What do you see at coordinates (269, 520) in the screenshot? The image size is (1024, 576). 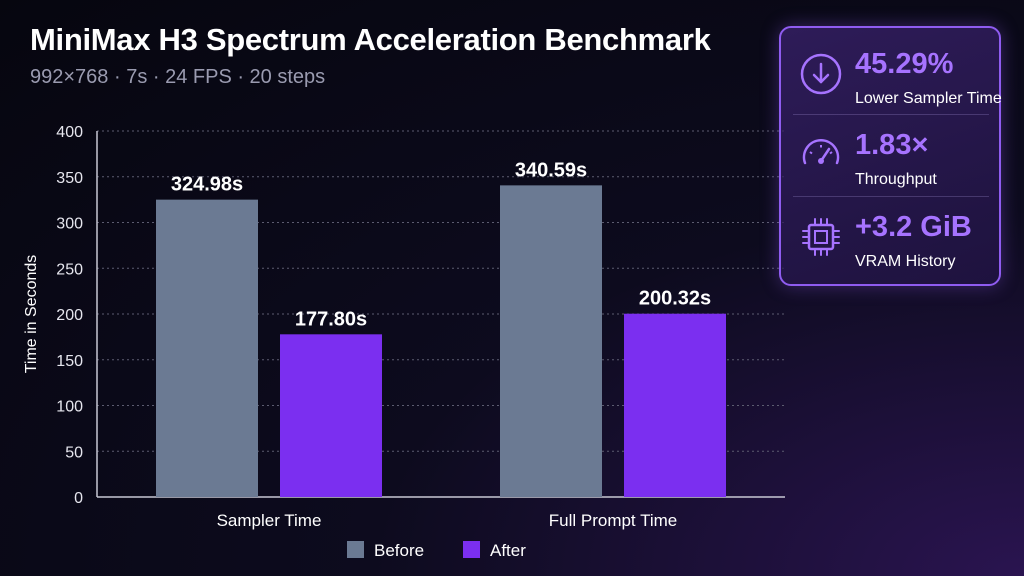 I see `x-tick-label: Sampler Time` at bounding box center [269, 520].